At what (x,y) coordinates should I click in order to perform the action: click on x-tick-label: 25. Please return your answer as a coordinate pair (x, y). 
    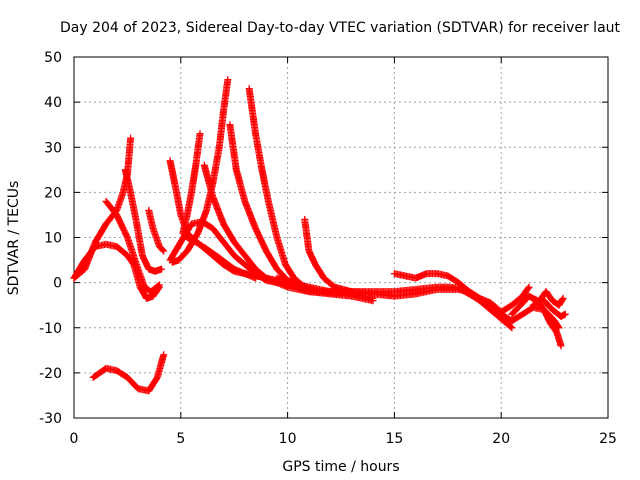
    Looking at the image, I should click on (608, 439).